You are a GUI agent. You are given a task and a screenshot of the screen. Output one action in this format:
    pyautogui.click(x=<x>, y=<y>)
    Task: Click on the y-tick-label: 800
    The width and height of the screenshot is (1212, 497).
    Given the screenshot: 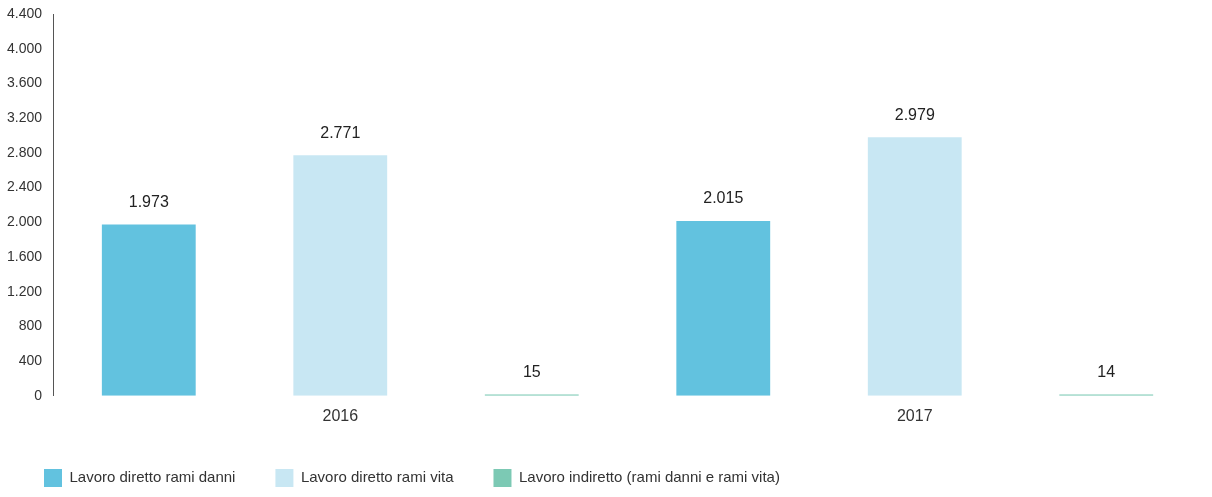 What is the action you would take?
    pyautogui.click(x=30, y=325)
    